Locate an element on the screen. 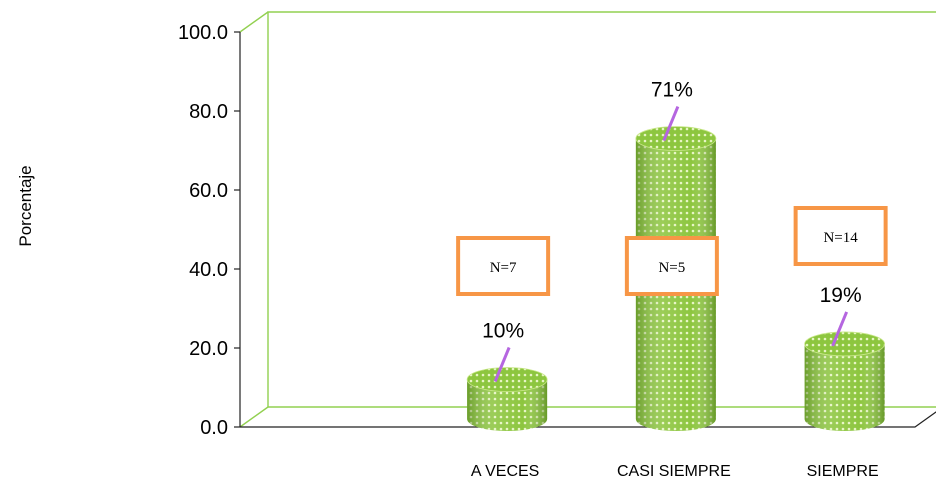 This screenshot has width=936, height=484. x-tick-label: CASI SIEMPRE is located at coordinates (674, 471).